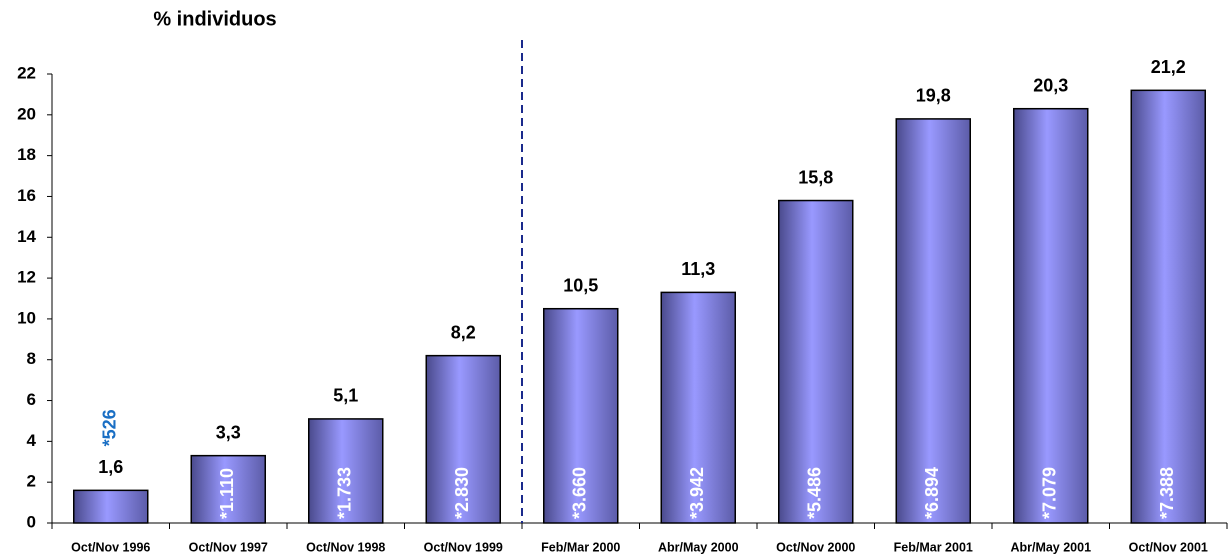 The height and width of the screenshot is (560, 1231). I want to click on x-tick-label: Oct/Nov 1998, so click(345, 547).